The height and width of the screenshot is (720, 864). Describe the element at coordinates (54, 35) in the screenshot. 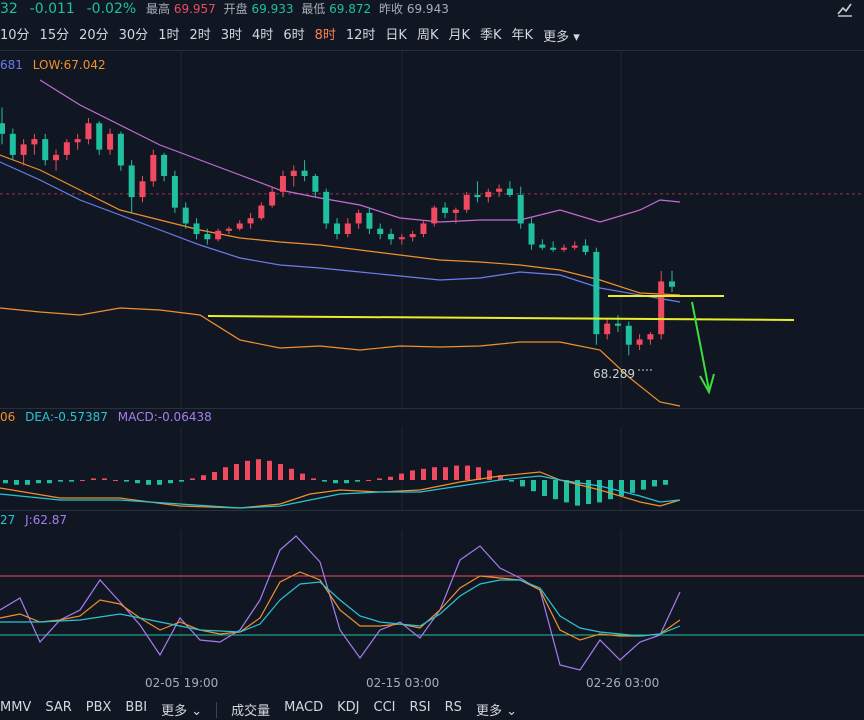

I see `tab-timeframe: 15分` at that location.